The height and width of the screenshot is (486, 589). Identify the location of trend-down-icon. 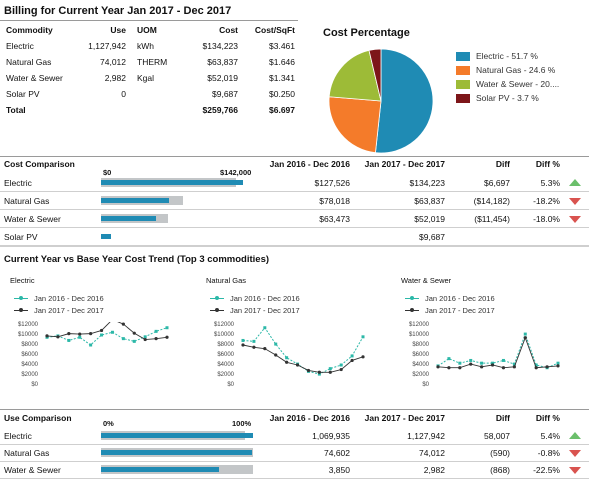
(575, 453).